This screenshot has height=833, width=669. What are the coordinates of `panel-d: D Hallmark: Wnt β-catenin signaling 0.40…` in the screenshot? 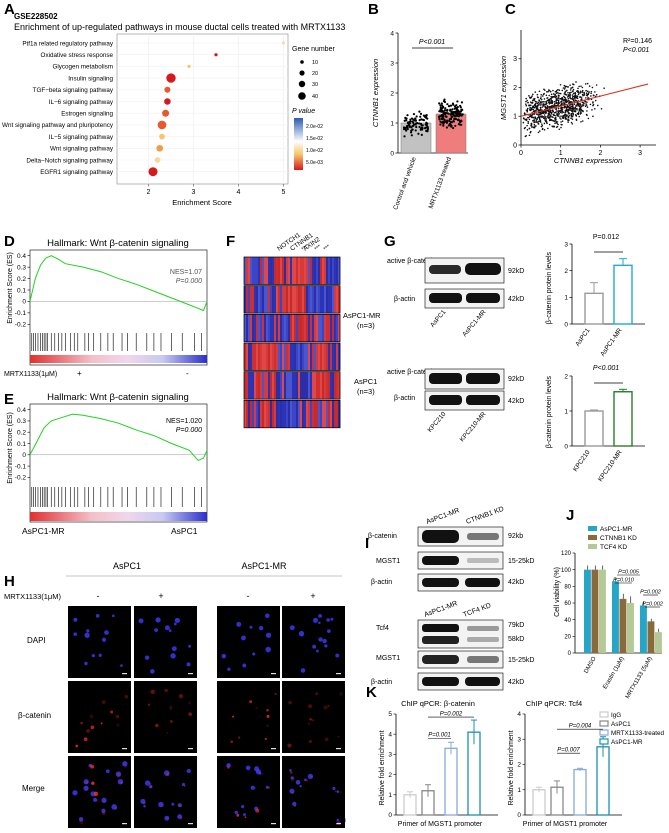 It's located at (106, 305).